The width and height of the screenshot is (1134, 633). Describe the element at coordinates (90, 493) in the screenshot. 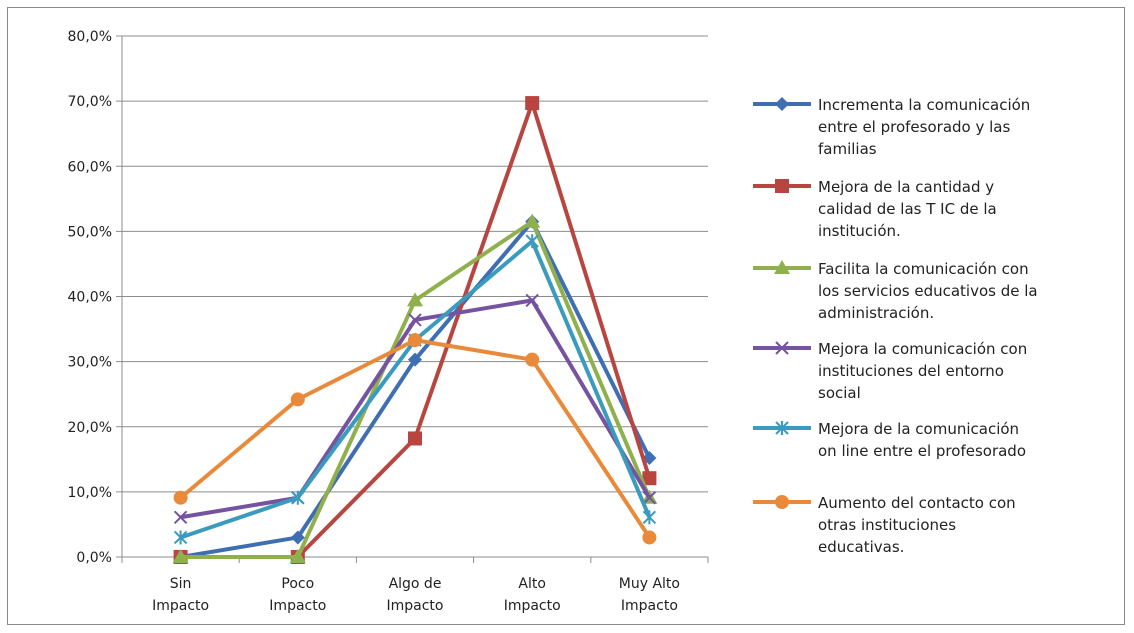

I see `y-tick-label: 10,0%` at that location.